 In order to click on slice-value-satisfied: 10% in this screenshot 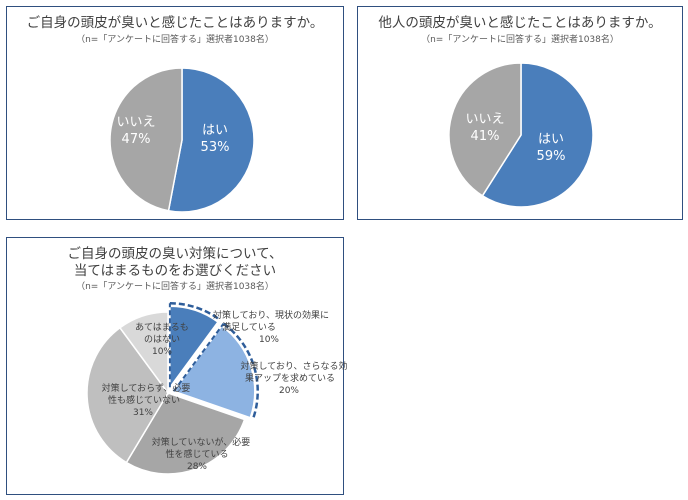, I will do `click(269, 340)`.